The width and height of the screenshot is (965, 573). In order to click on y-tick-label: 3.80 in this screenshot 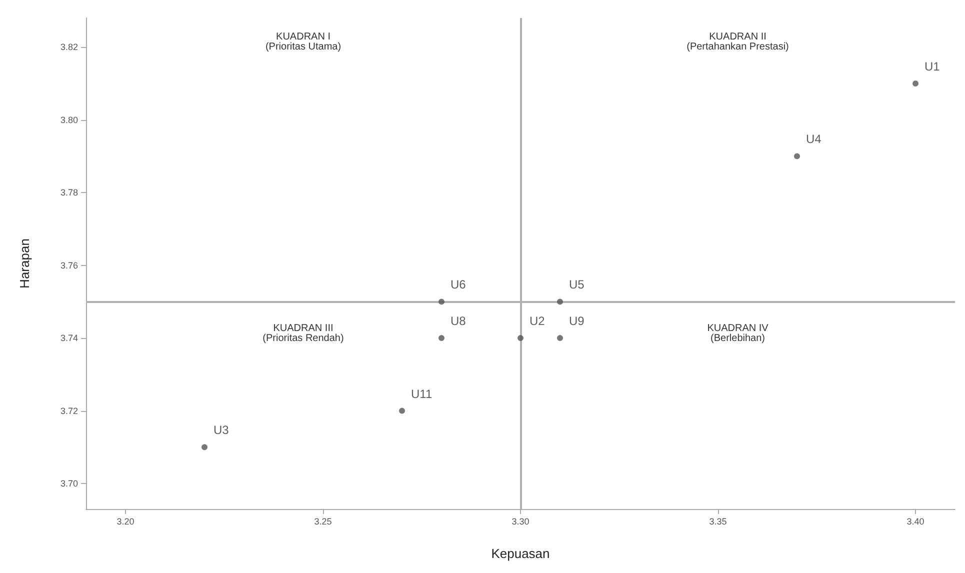, I will do `click(69, 119)`.